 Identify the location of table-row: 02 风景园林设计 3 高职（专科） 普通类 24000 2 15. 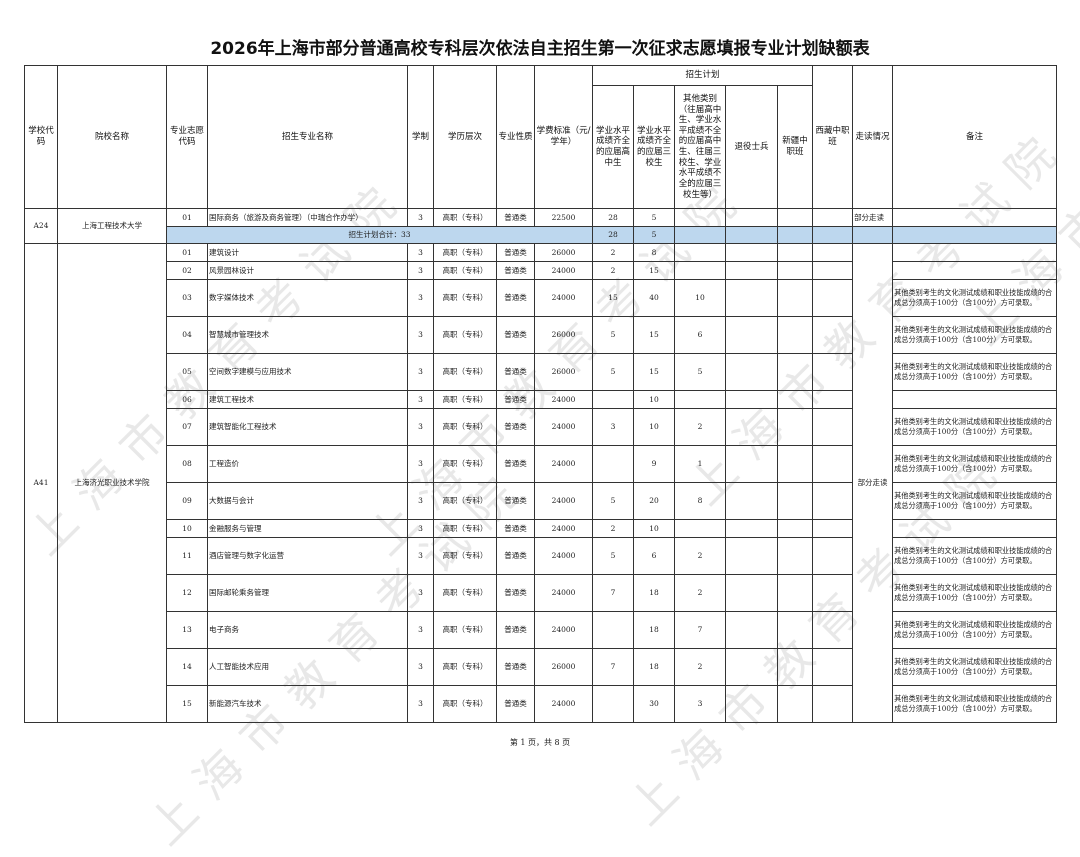
(541, 270).